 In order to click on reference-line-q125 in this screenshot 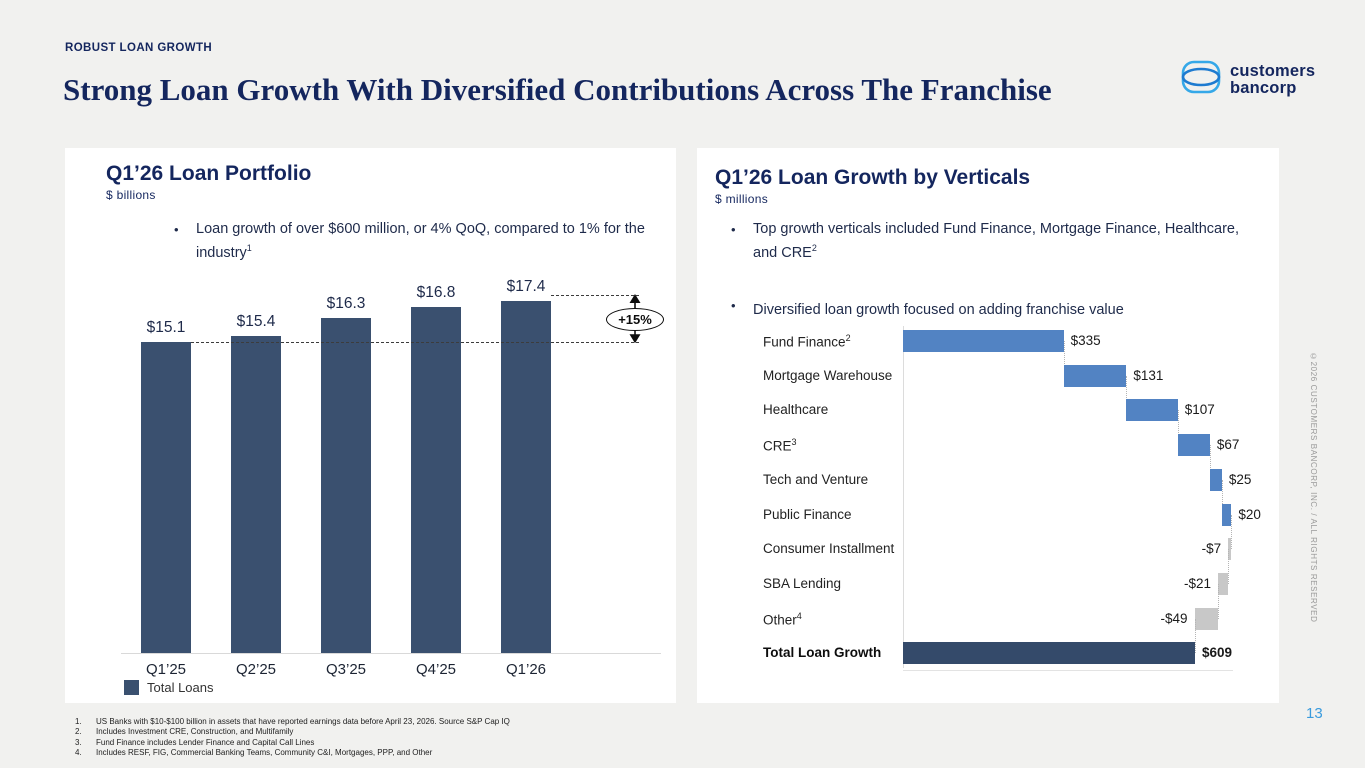, I will do `click(415, 343)`.